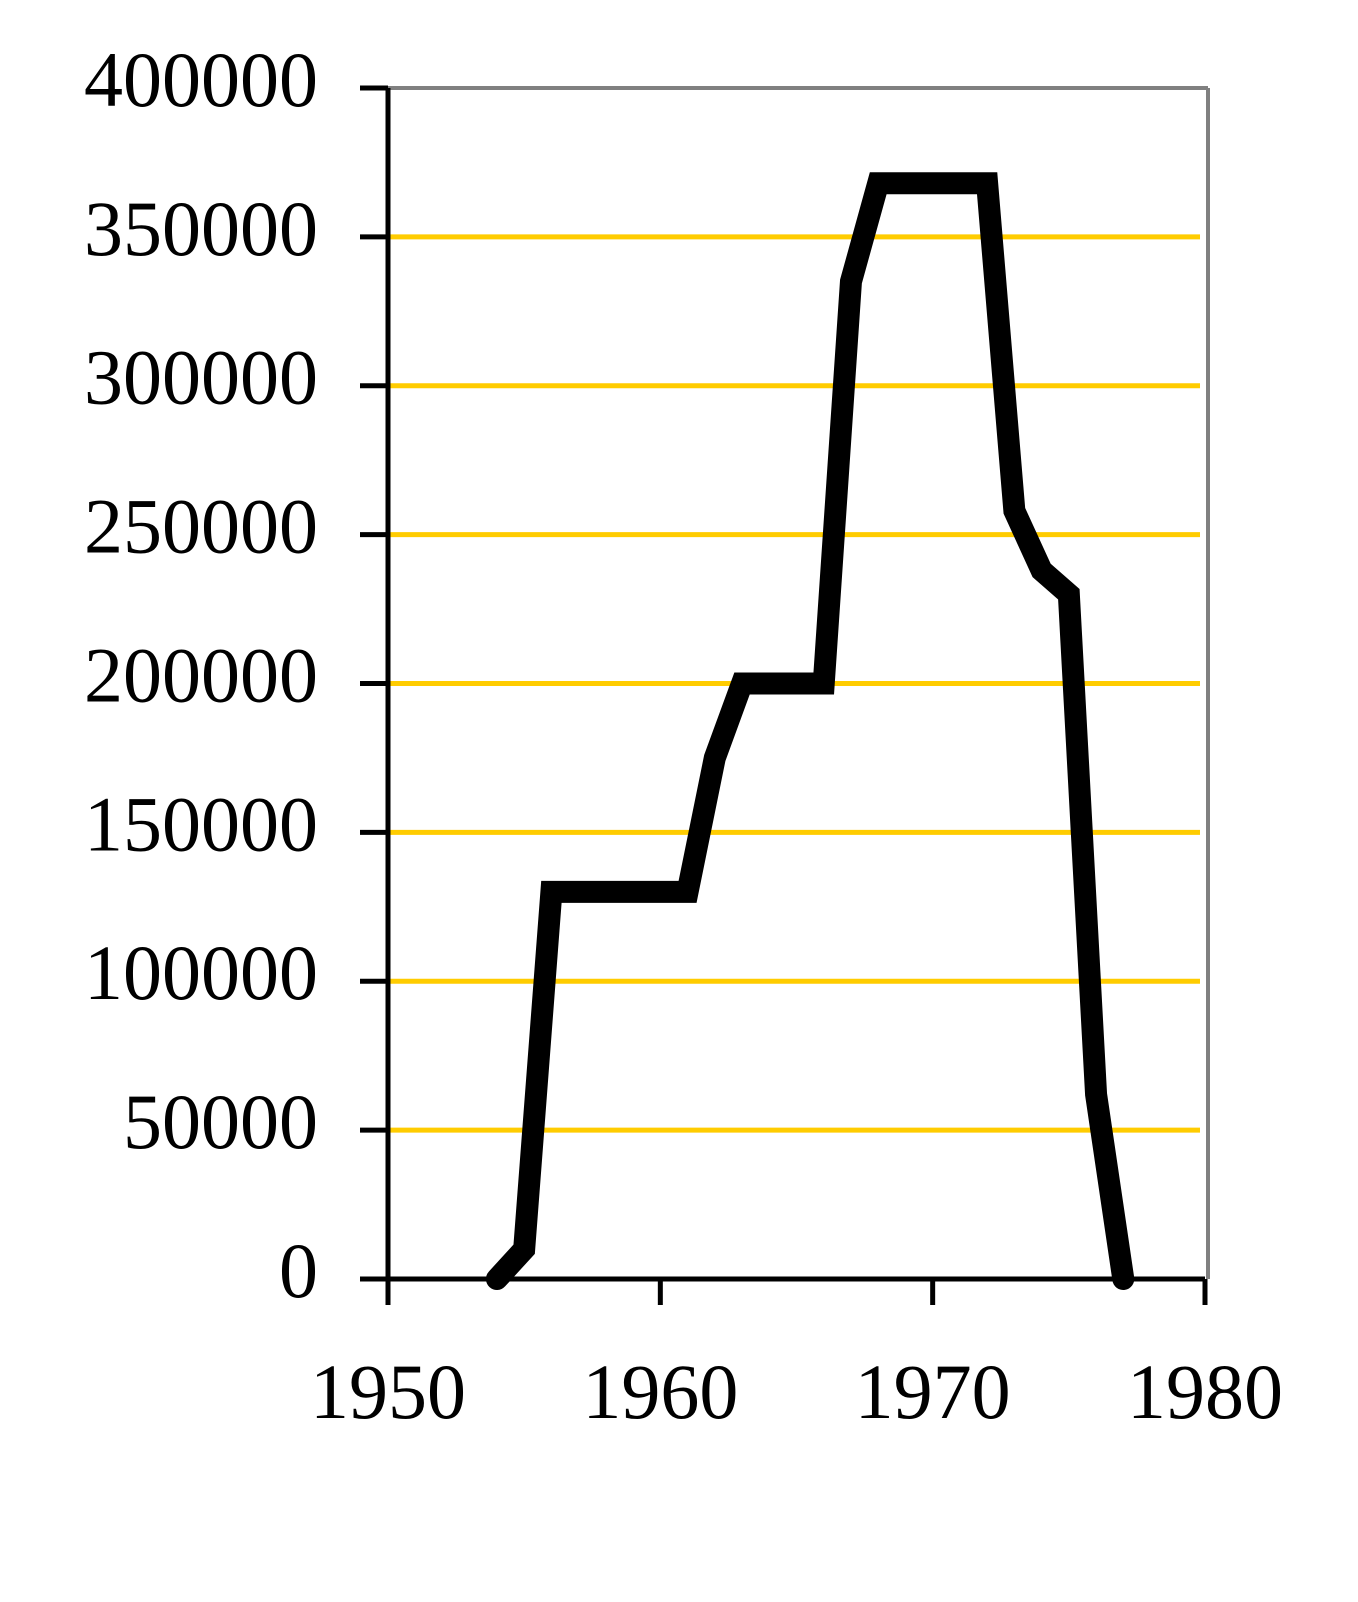 This screenshot has width=1358, height=1602. Describe the element at coordinates (201, 674) in the screenshot. I see `y-tick-label: 200000` at that location.